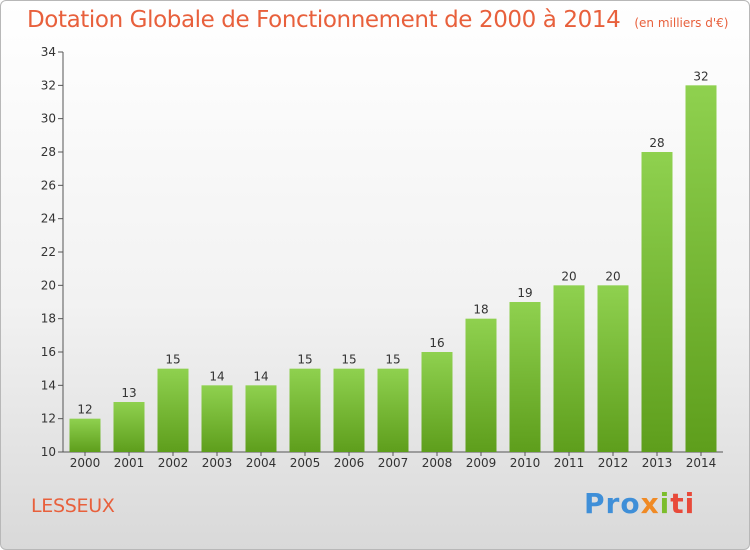 The height and width of the screenshot is (550, 750). I want to click on x-tick-label: 2008, so click(437, 463).